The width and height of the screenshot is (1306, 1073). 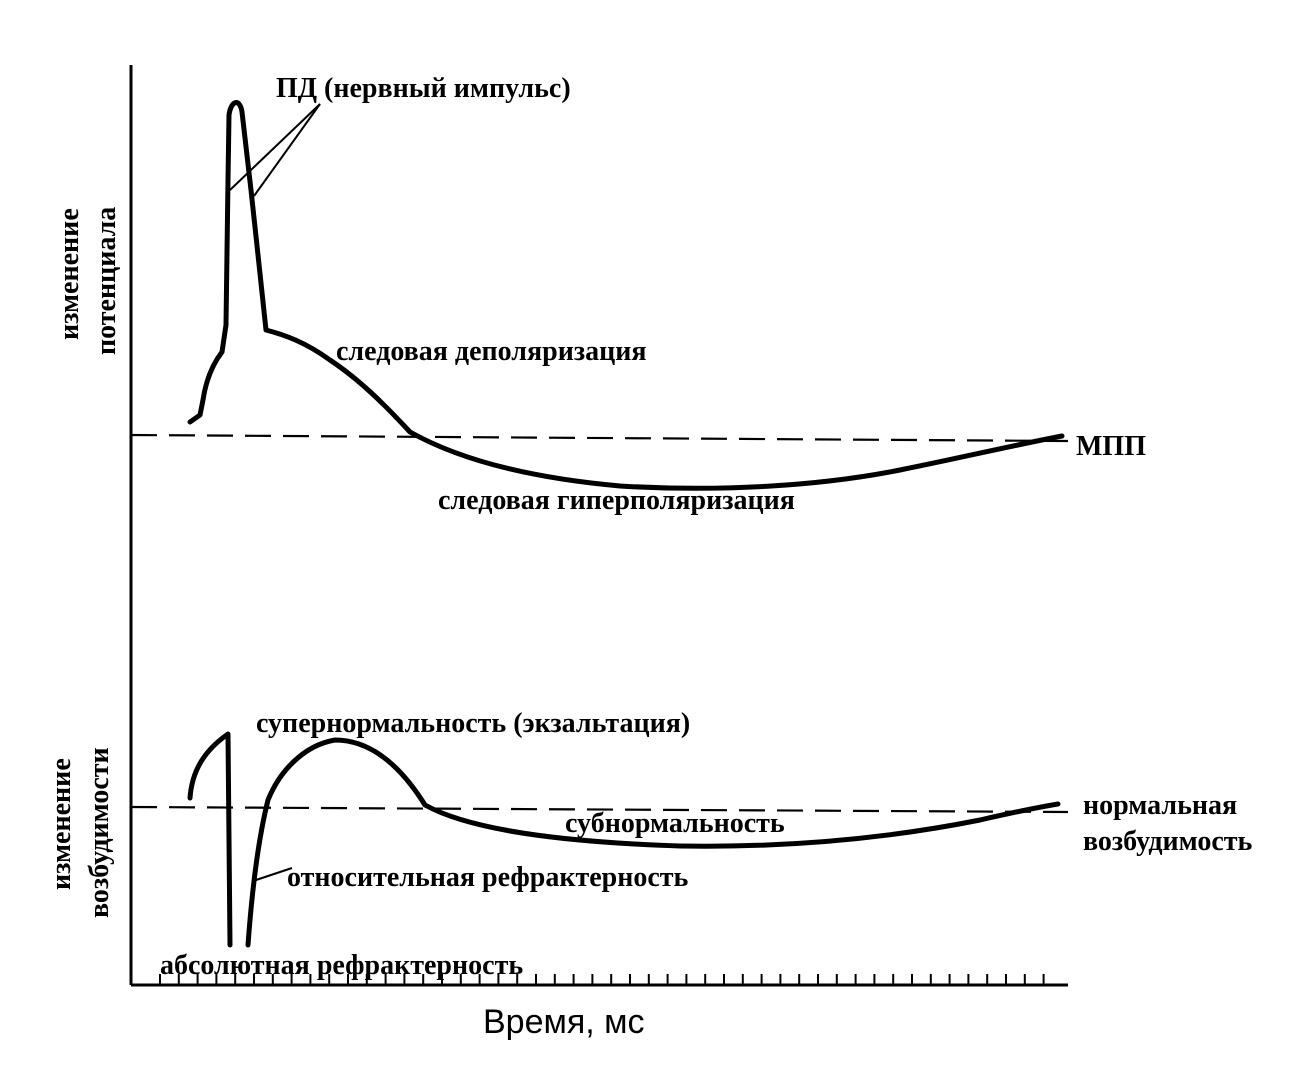 I want to click on normal-excitability-label-line1: нормальная, so click(x=1160, y=805).